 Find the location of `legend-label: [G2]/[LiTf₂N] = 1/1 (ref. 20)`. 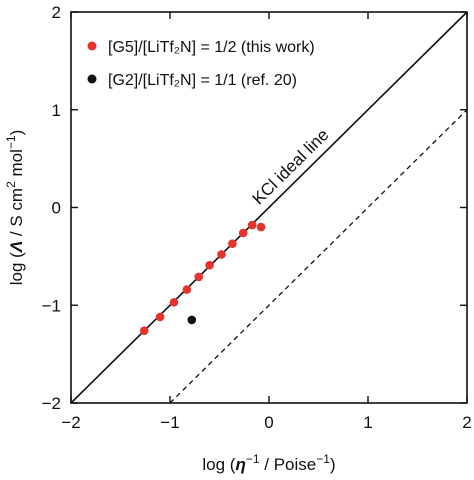

legend-label: [G2]/[LiTf₂N] = 1/1 (ref. 20) is located at coordinates (202, 80).